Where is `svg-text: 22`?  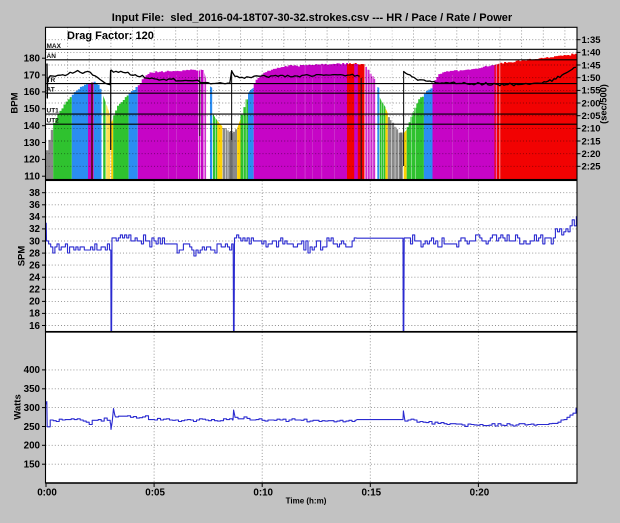 svg-text: 22 is located at coordinates (34, 290).